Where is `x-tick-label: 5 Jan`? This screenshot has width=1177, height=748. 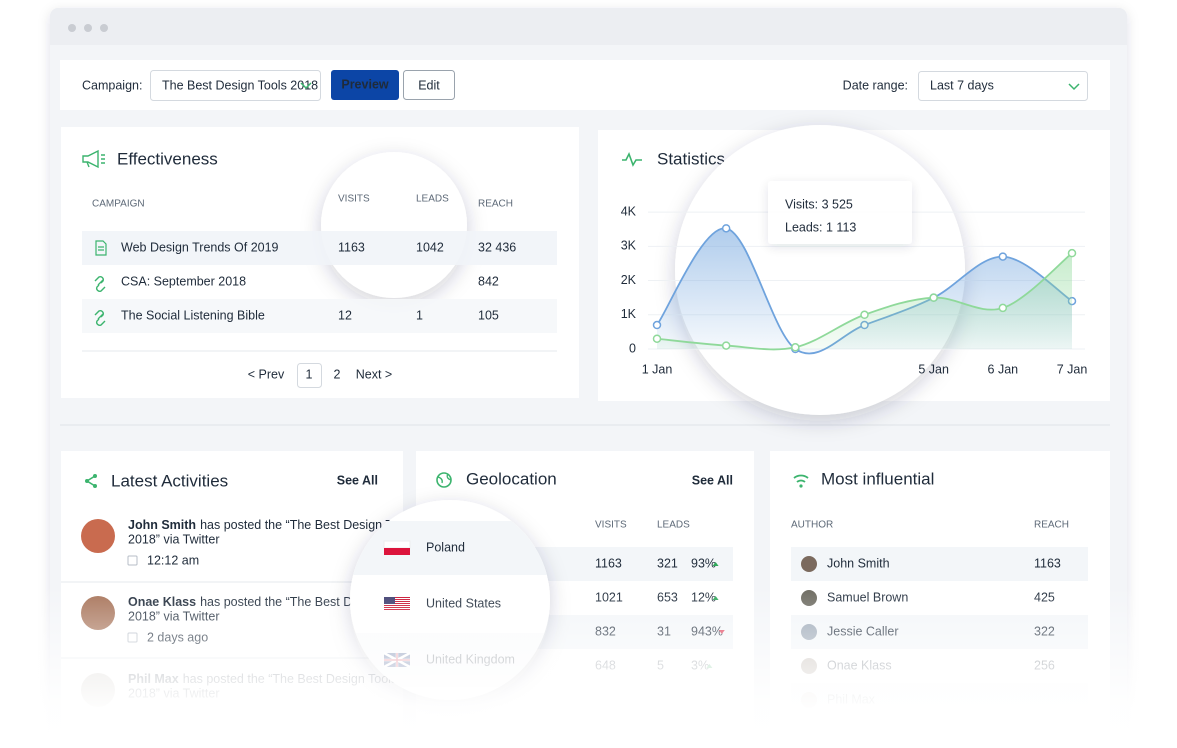
x-tick-label: 5 Jan is located at coordinates (933, 369).